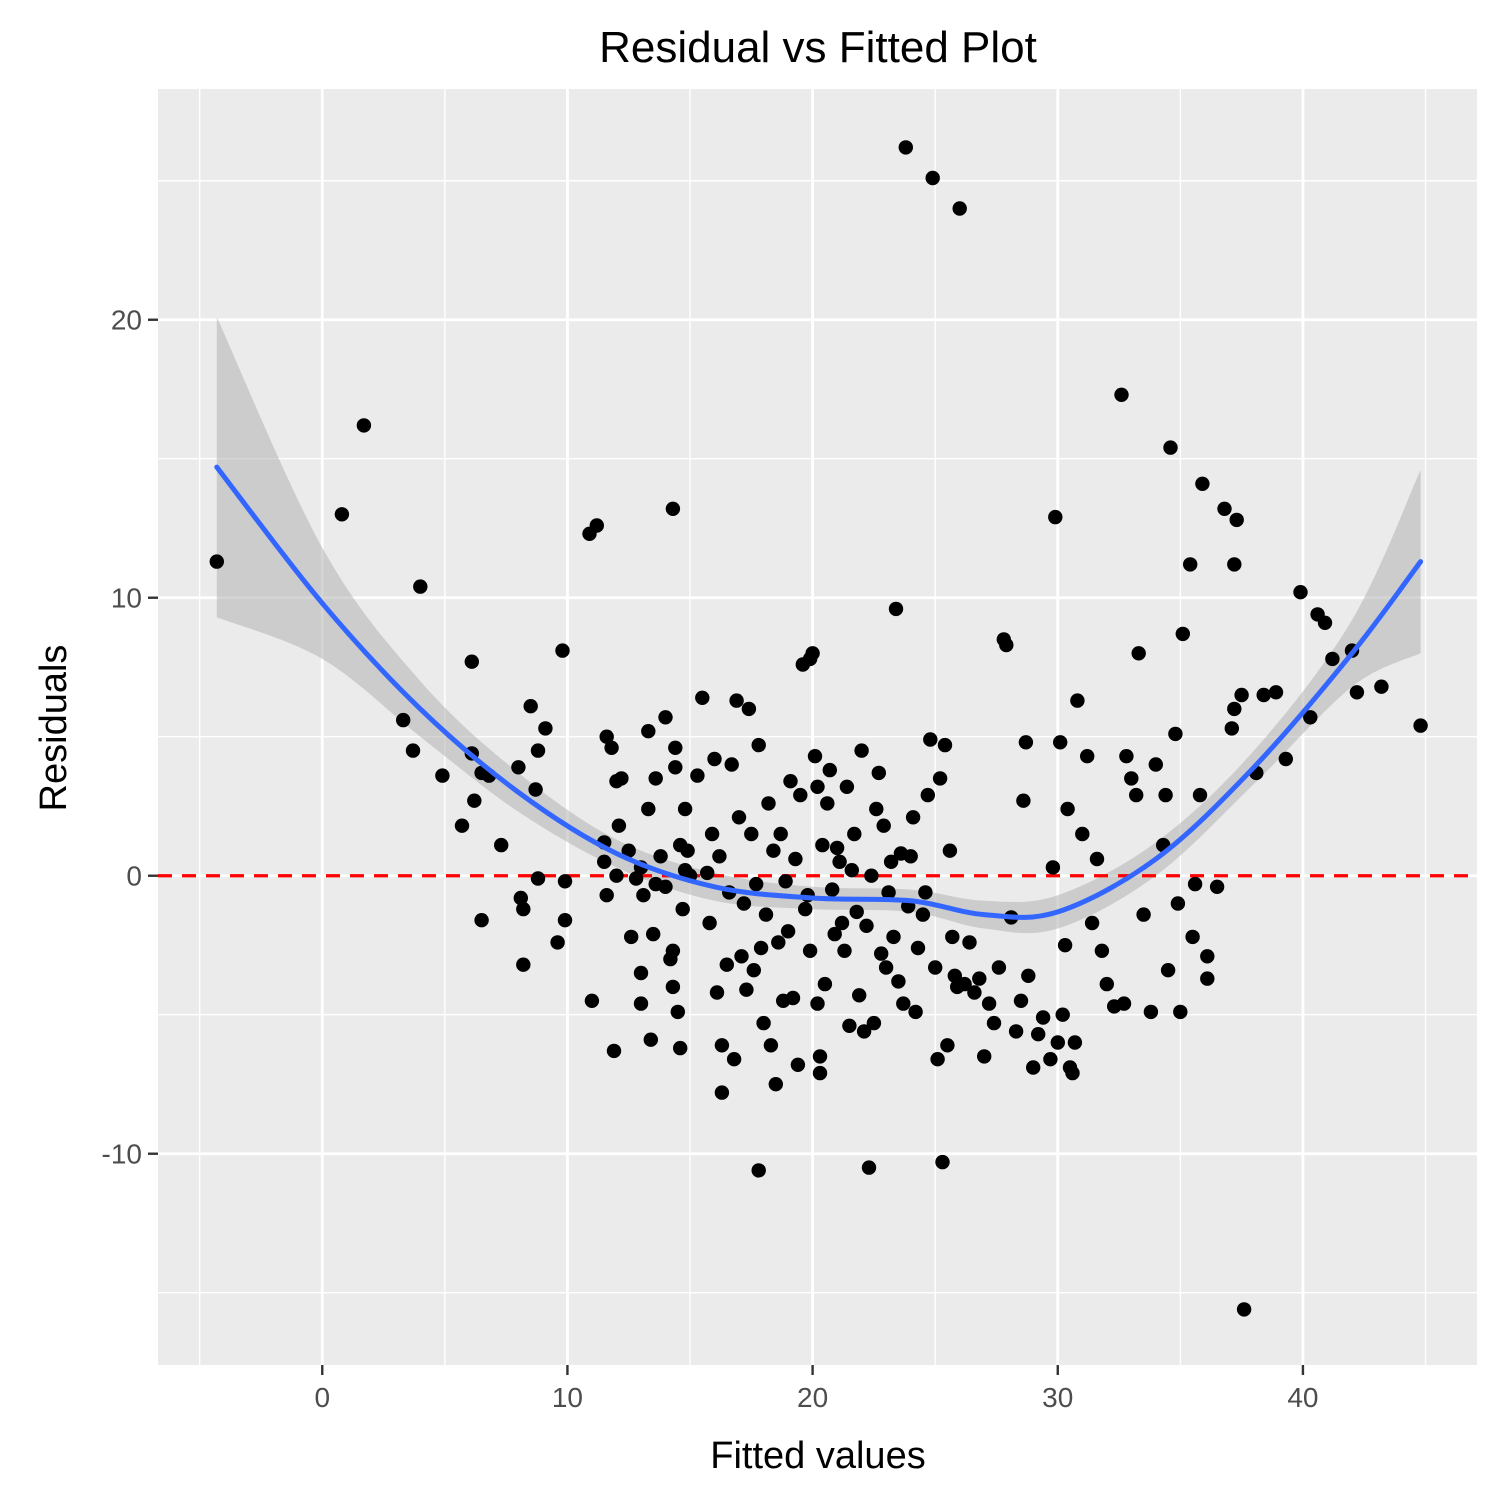 The height and width of the screenshot is (1500, 1500). Describe the element at coordinates (816, 1389) in the screenshot. I see `x-axis-ticks: 0 10 20 30 40` at that location.